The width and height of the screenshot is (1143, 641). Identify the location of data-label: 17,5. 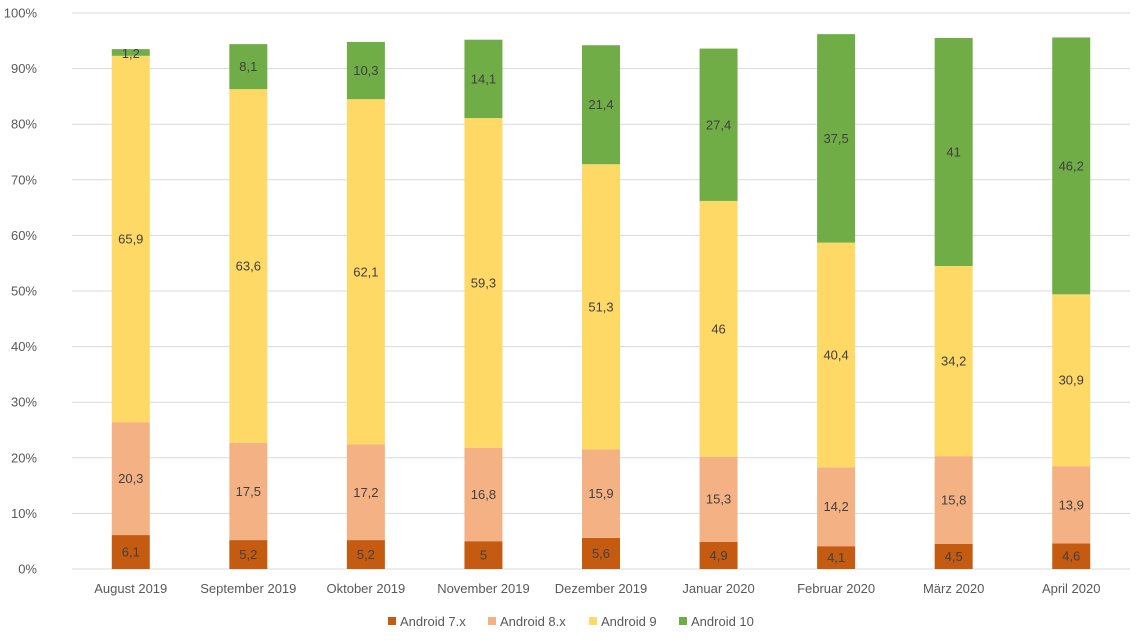
(248, 491).